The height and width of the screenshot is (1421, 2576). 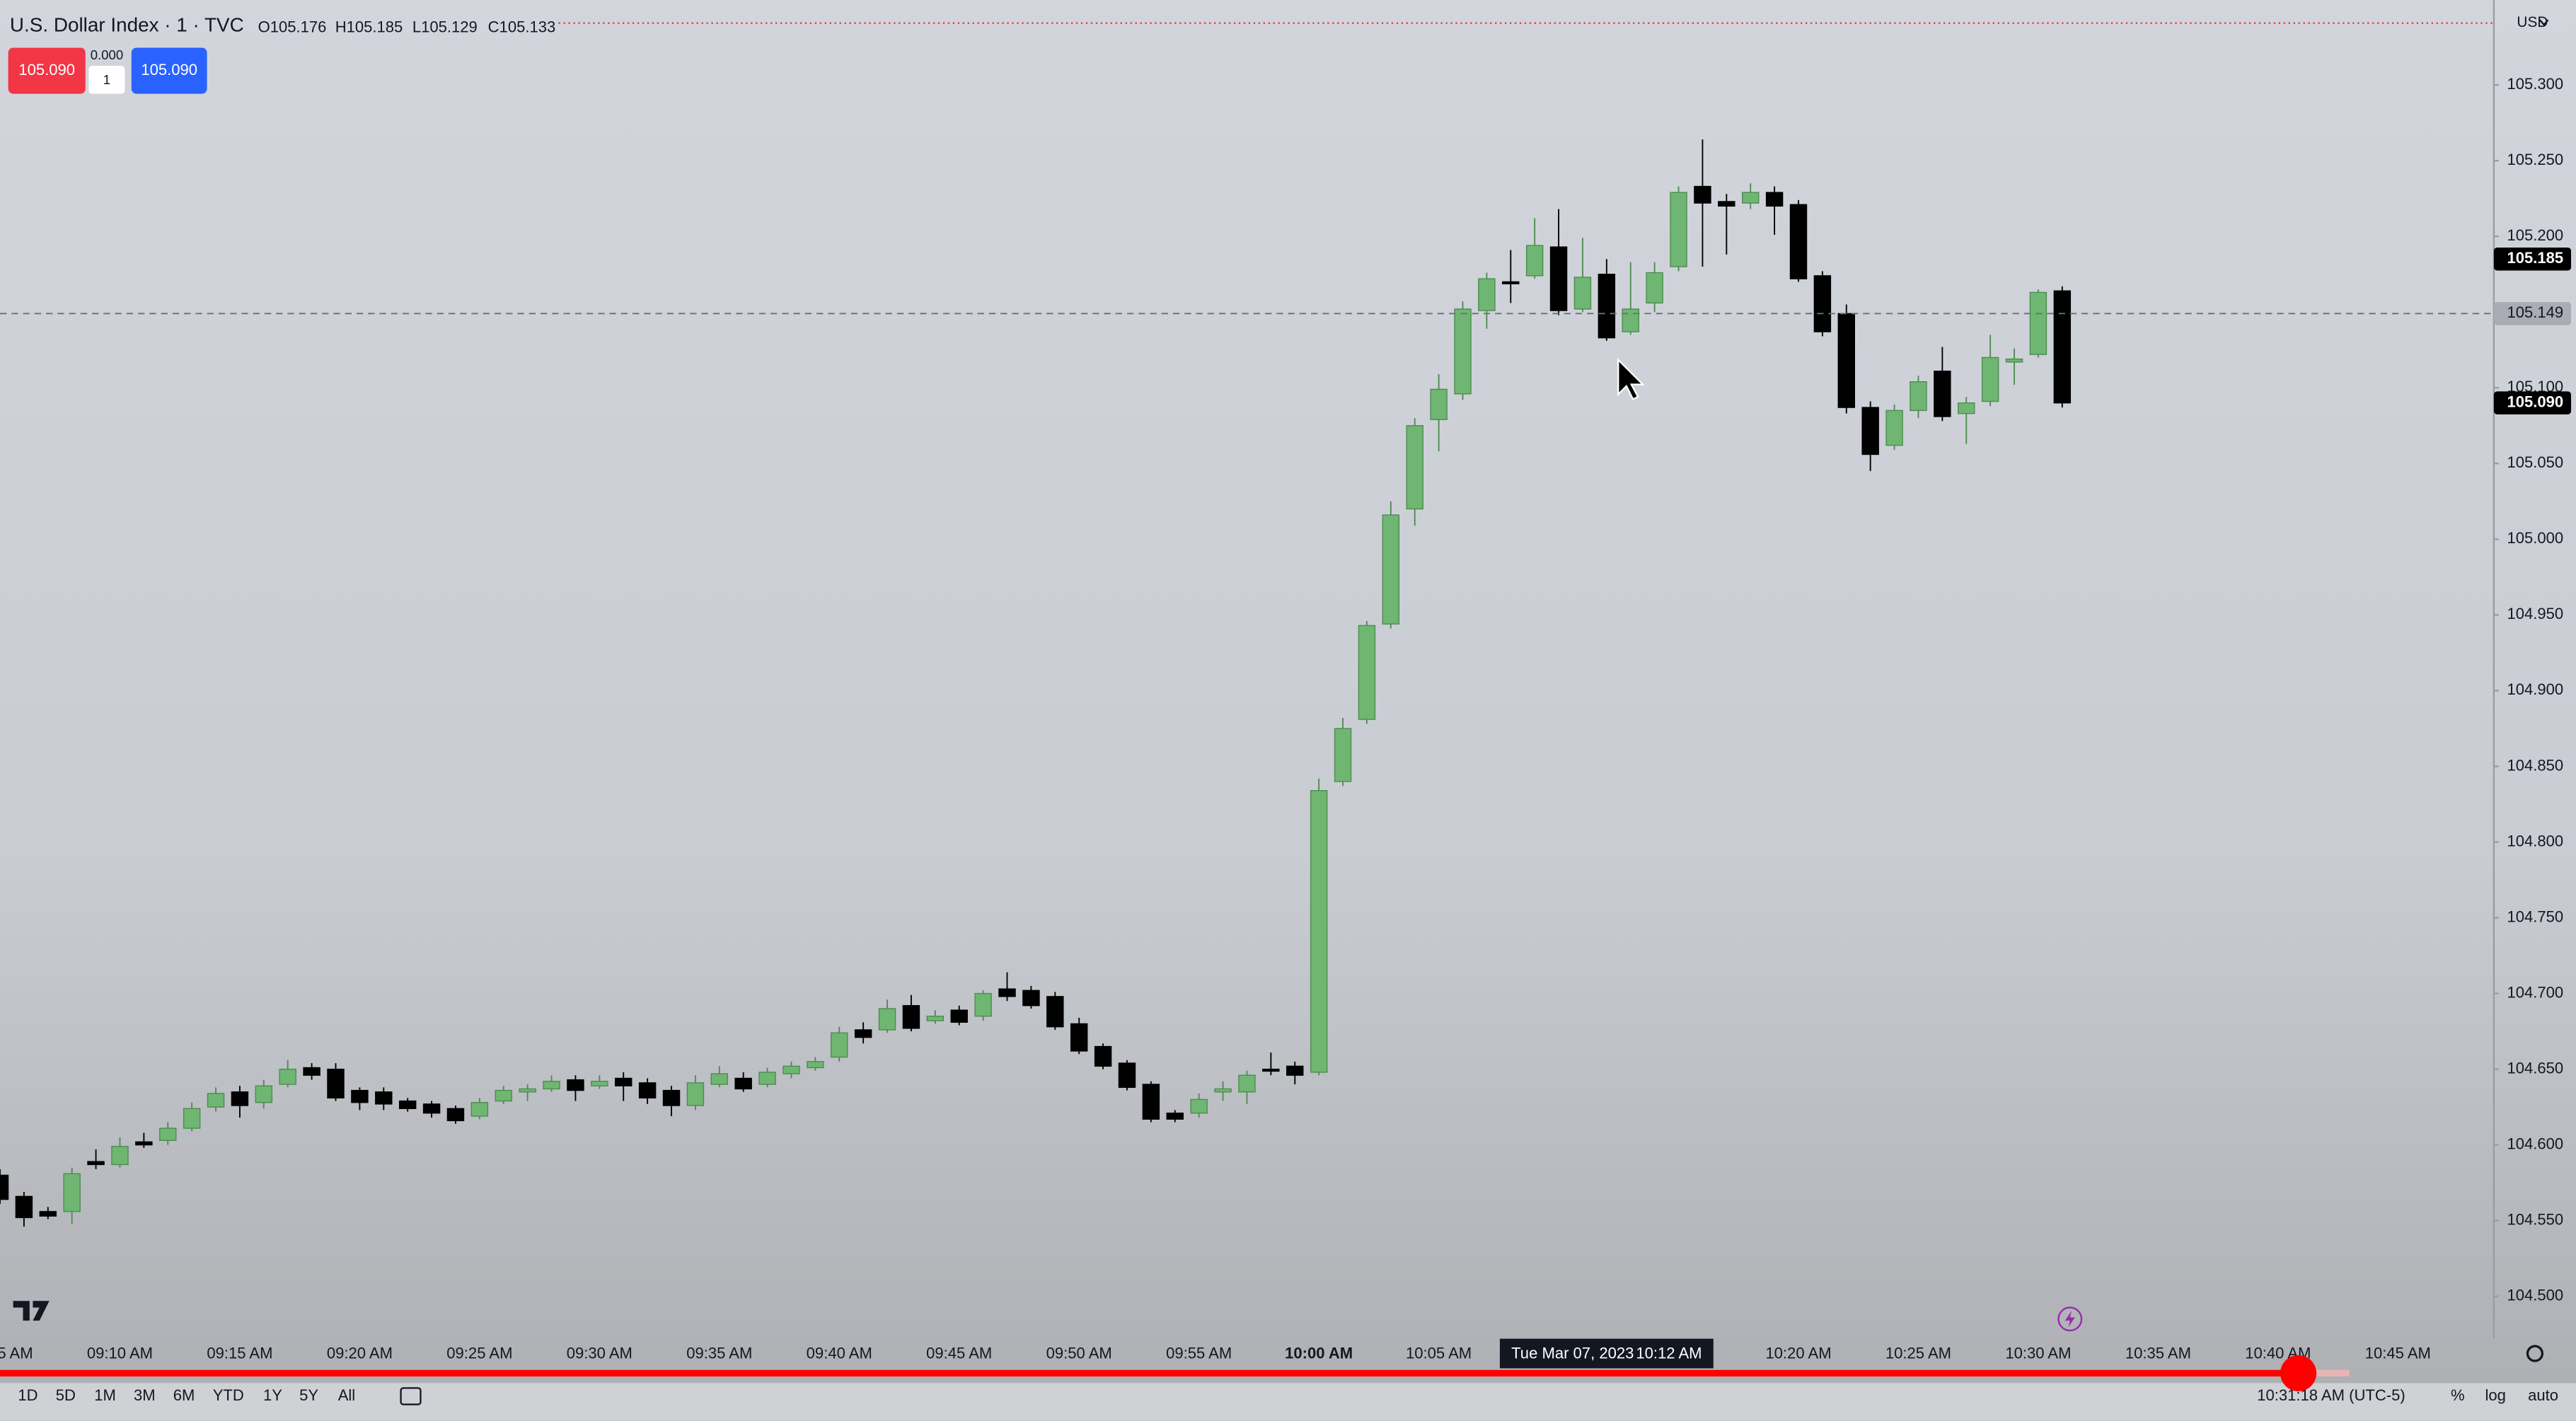 What do you see at coordinates (600, 1353) in the screenshot?
I see `x-tick-label: 09:30 AM` at bounding box center [600, 1353].